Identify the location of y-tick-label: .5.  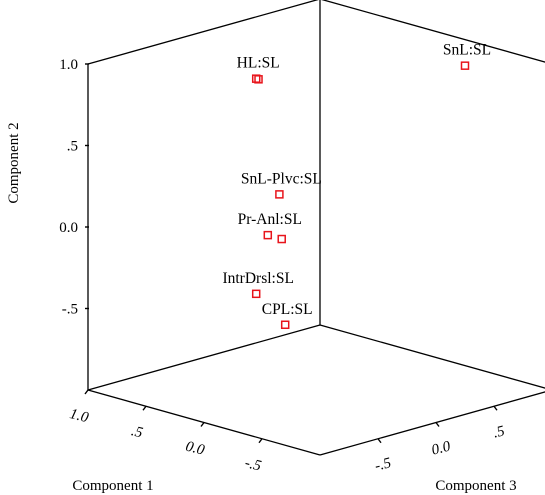
(72, 147).